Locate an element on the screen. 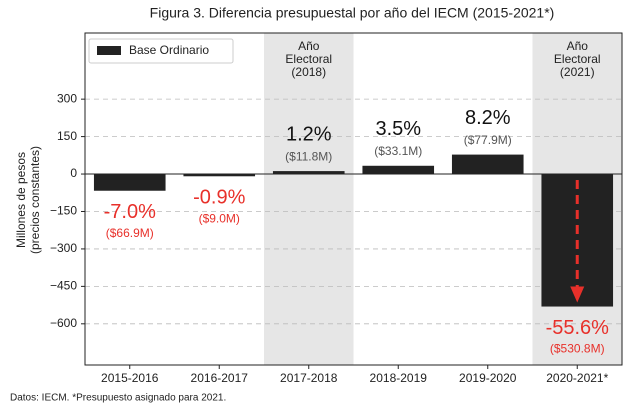  band-label: (2021) is located at coordinates (577, 72).